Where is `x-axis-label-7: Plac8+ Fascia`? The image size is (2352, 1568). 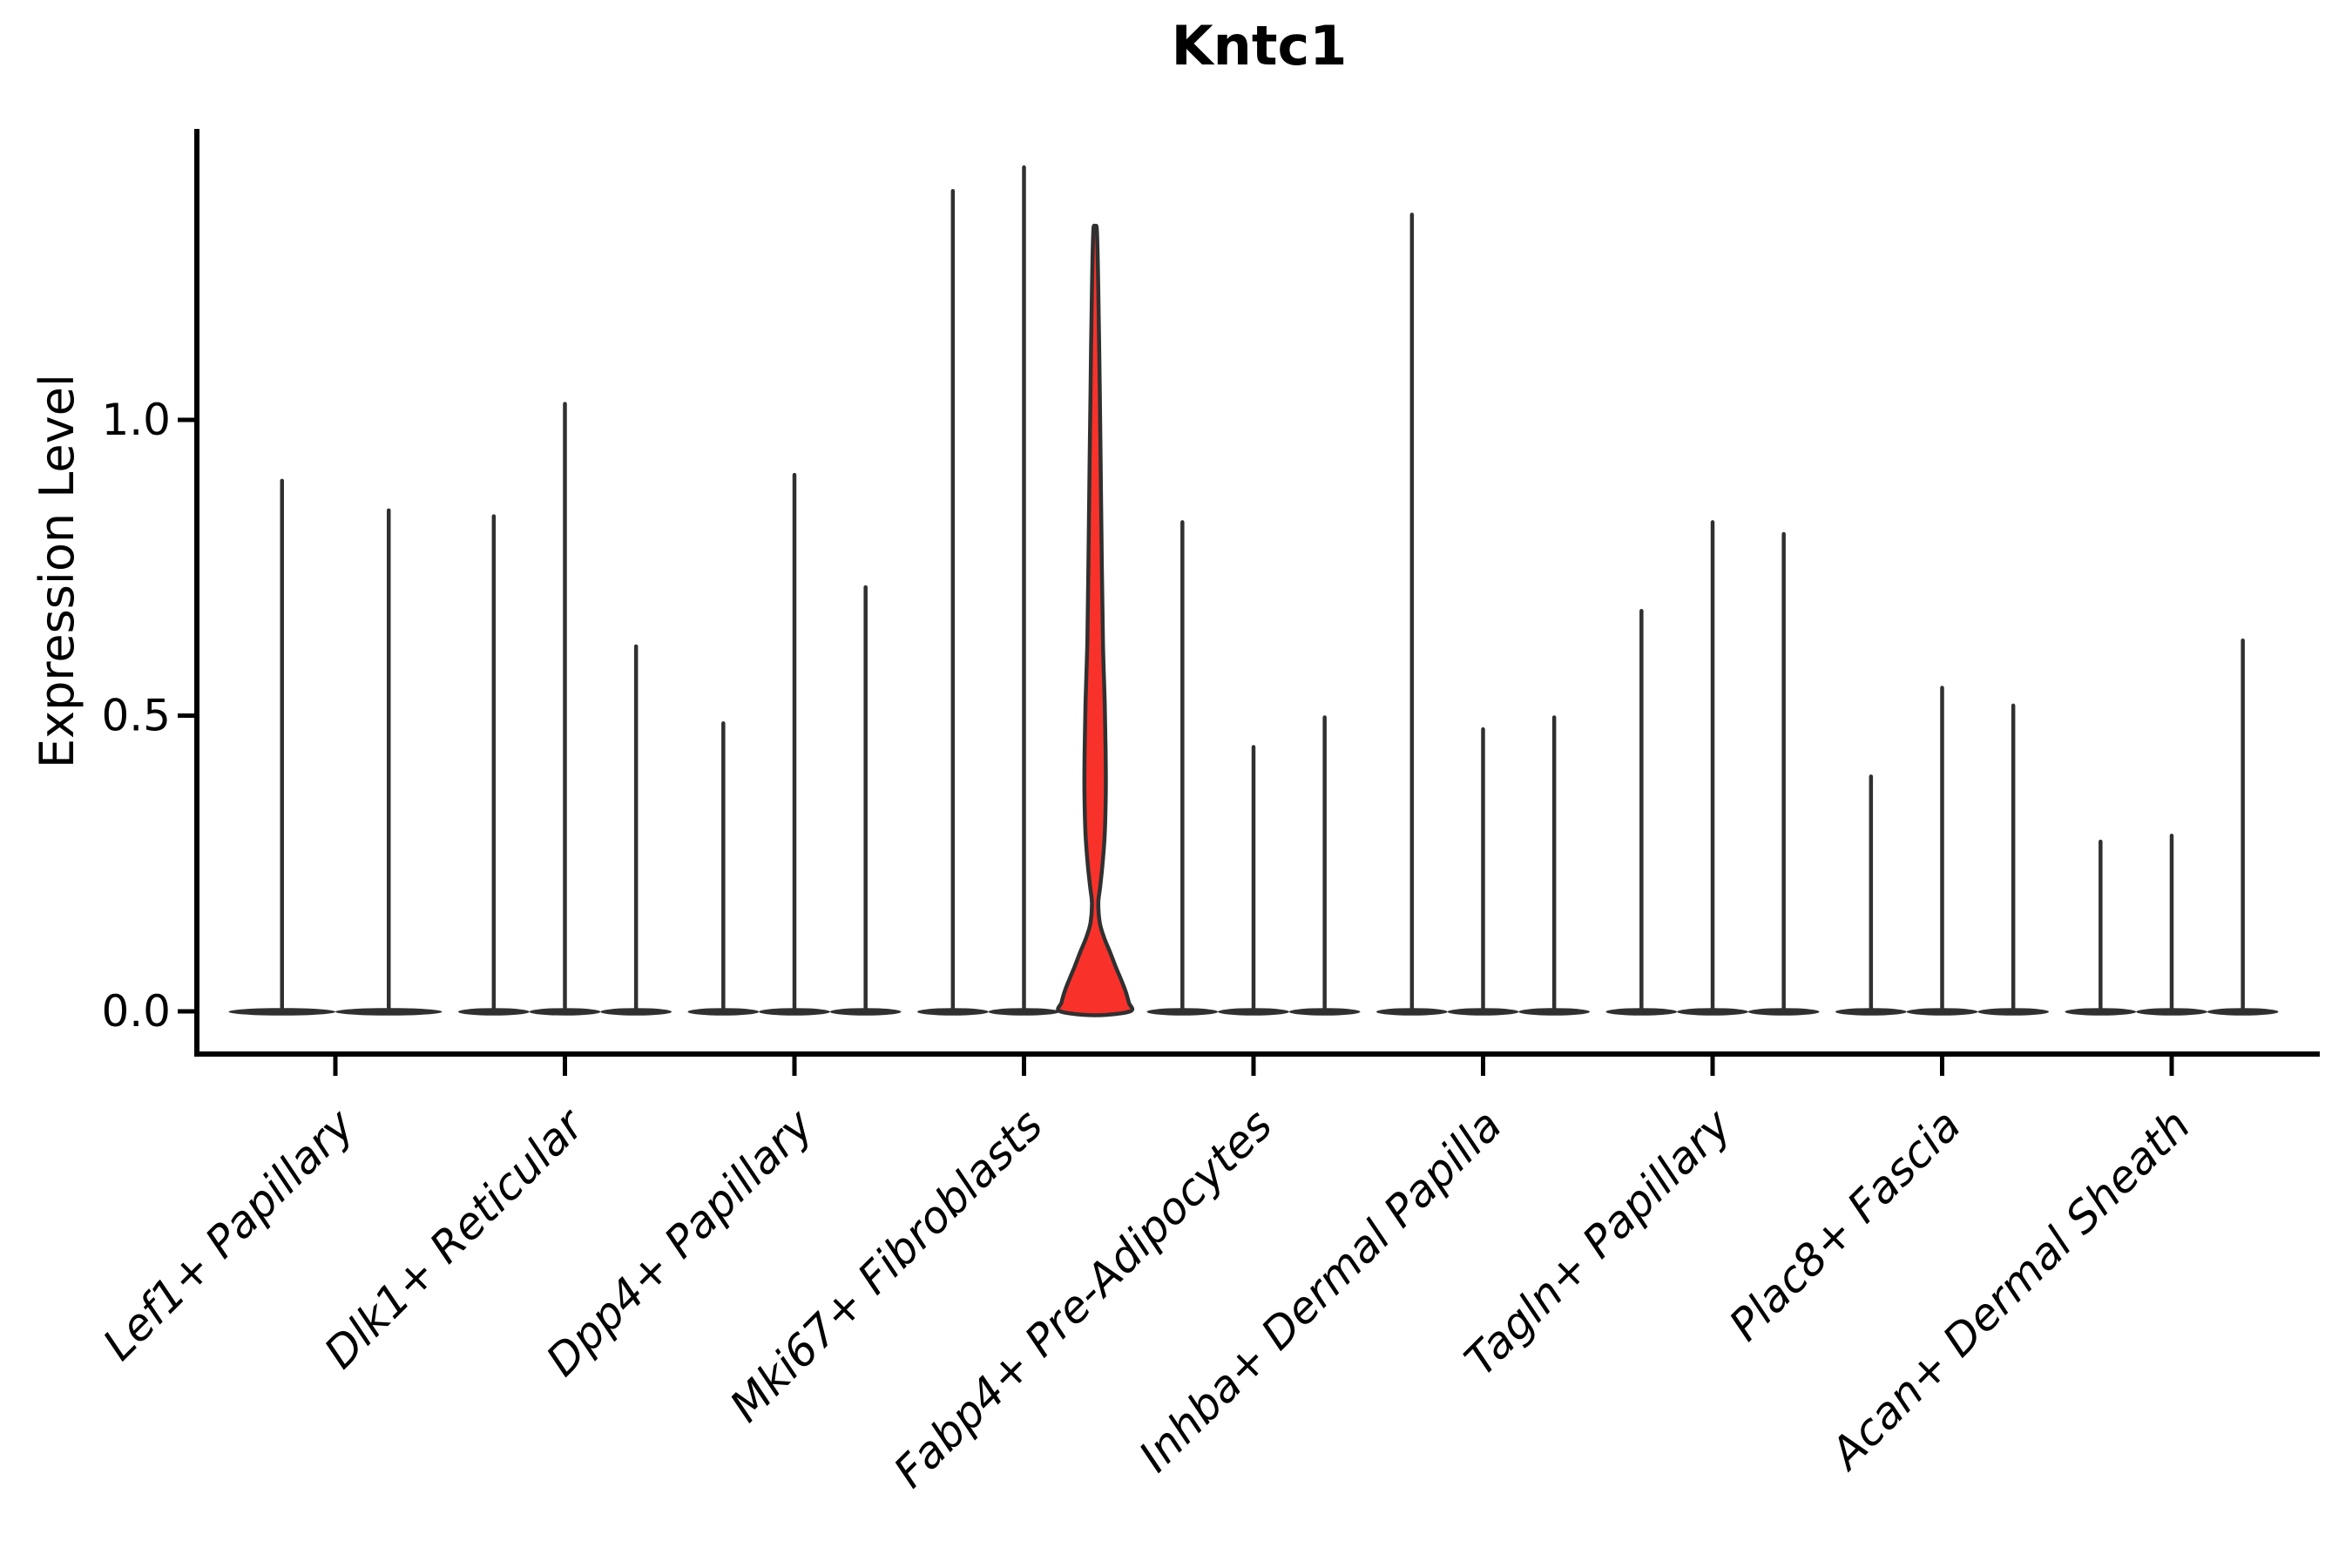
x-axis-label-7: Plac8+ Fascia is located at coordinates (1845, 1224).